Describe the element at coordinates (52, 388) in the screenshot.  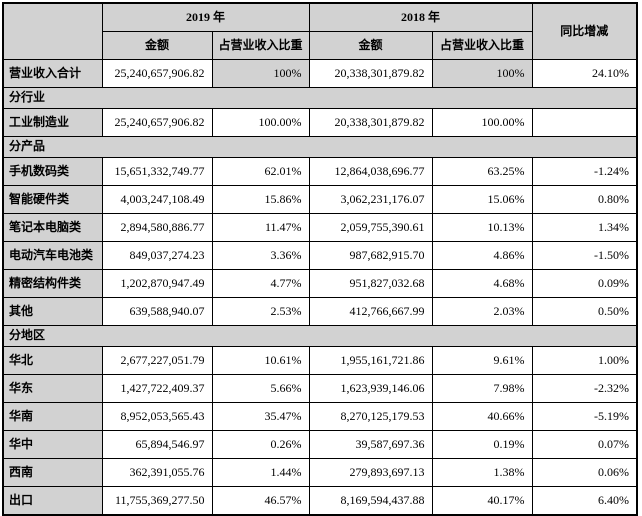
I see `row-label: 华东` at that location.